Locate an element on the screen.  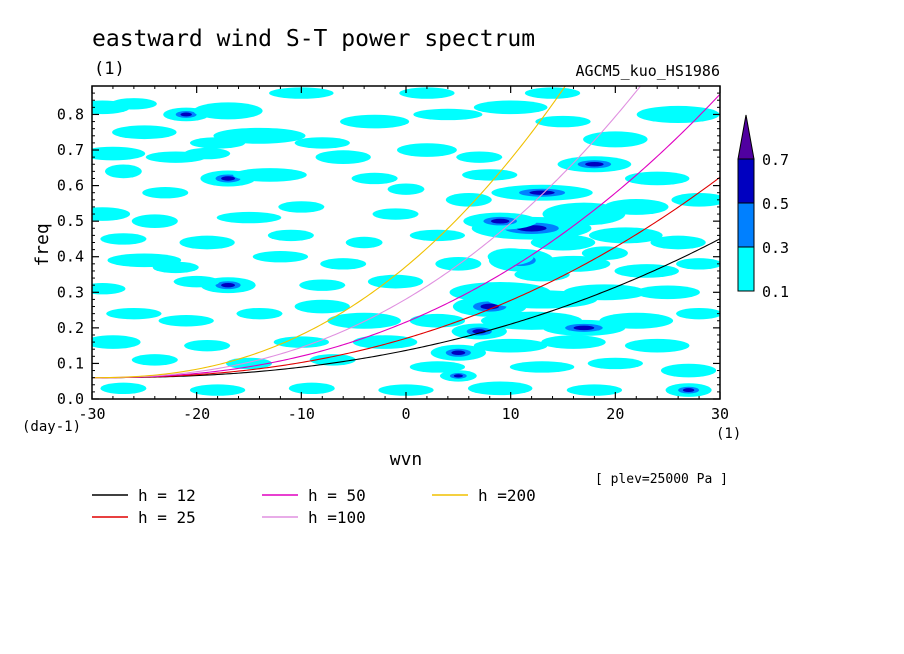
colorbar-label: 0.5 is located at coordinates (775, 204).